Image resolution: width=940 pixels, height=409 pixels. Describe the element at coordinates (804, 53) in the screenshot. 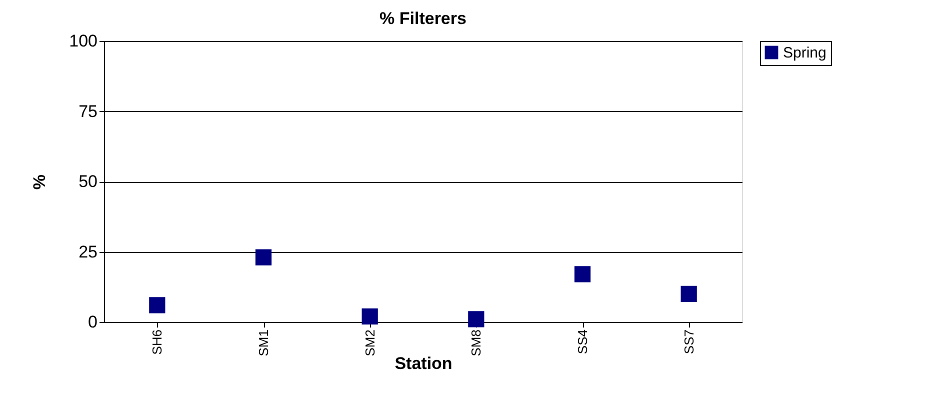

I see `legend-label: Spring` at that location.